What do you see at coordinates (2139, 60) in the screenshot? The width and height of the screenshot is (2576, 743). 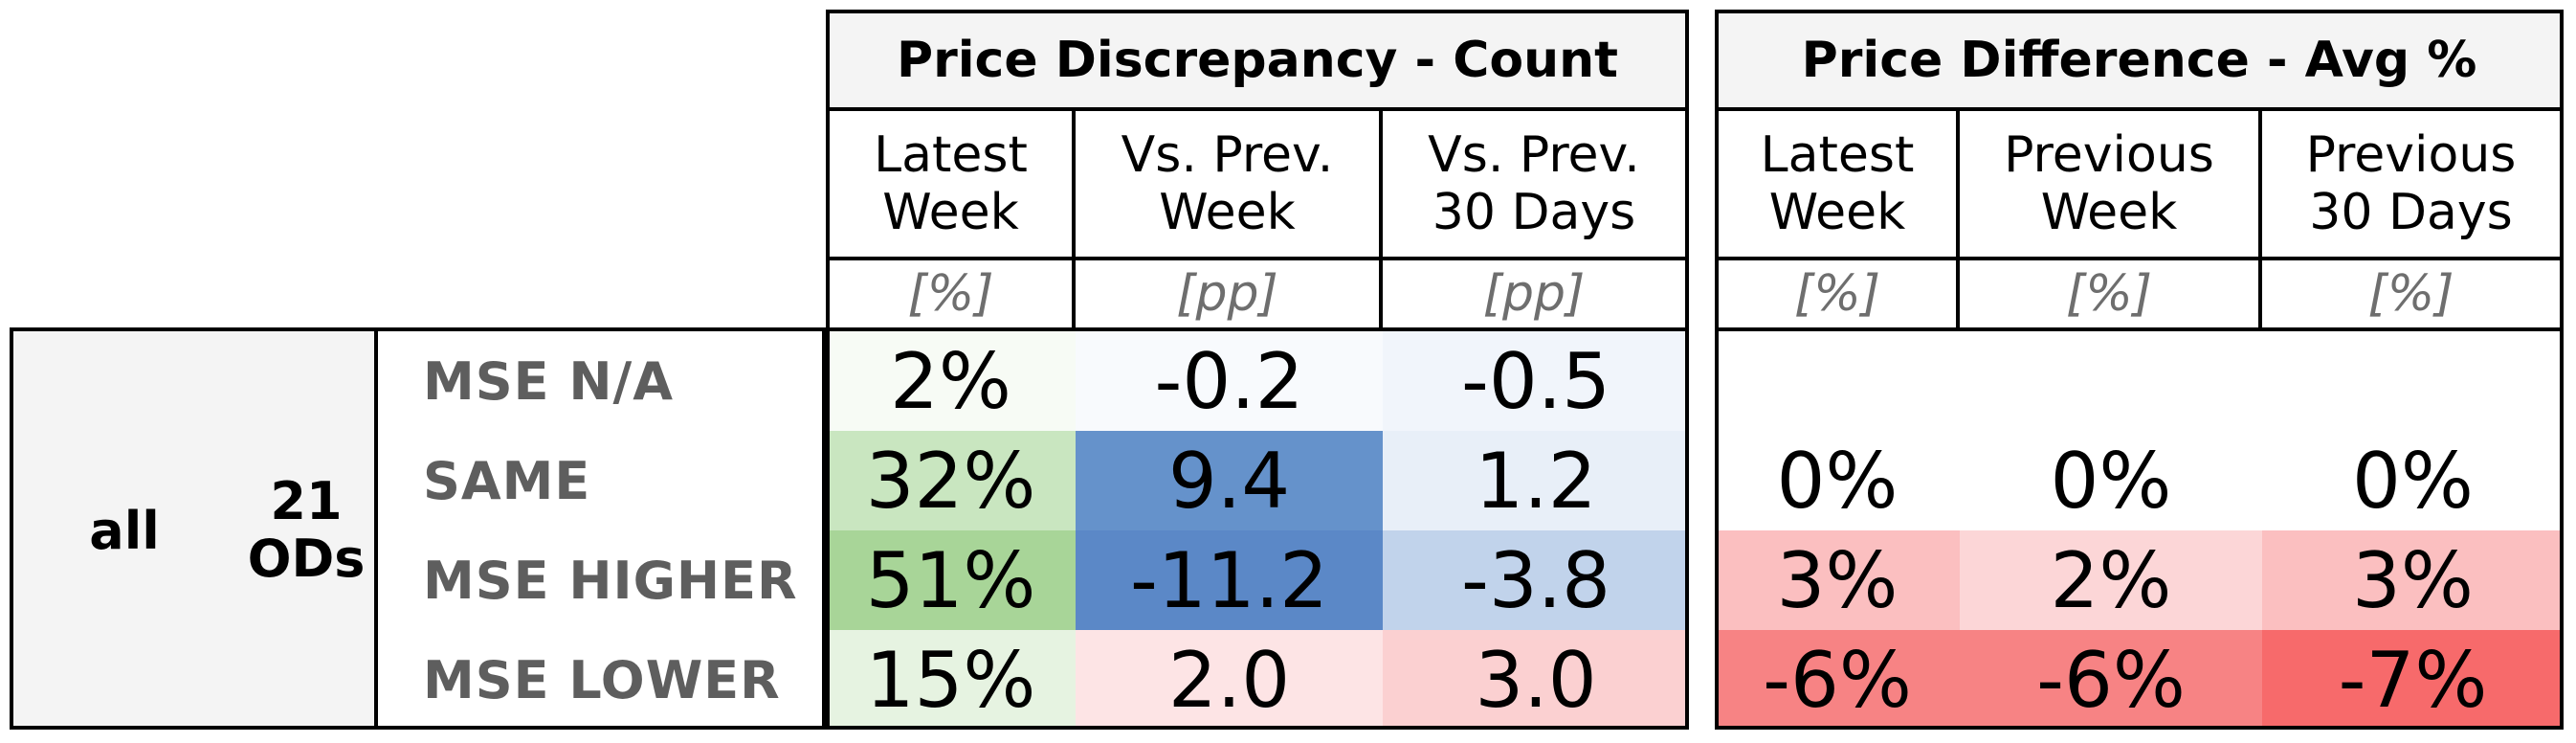 I see `group-title: Price Difference - Avg %` at bounding box center [2139, 60].